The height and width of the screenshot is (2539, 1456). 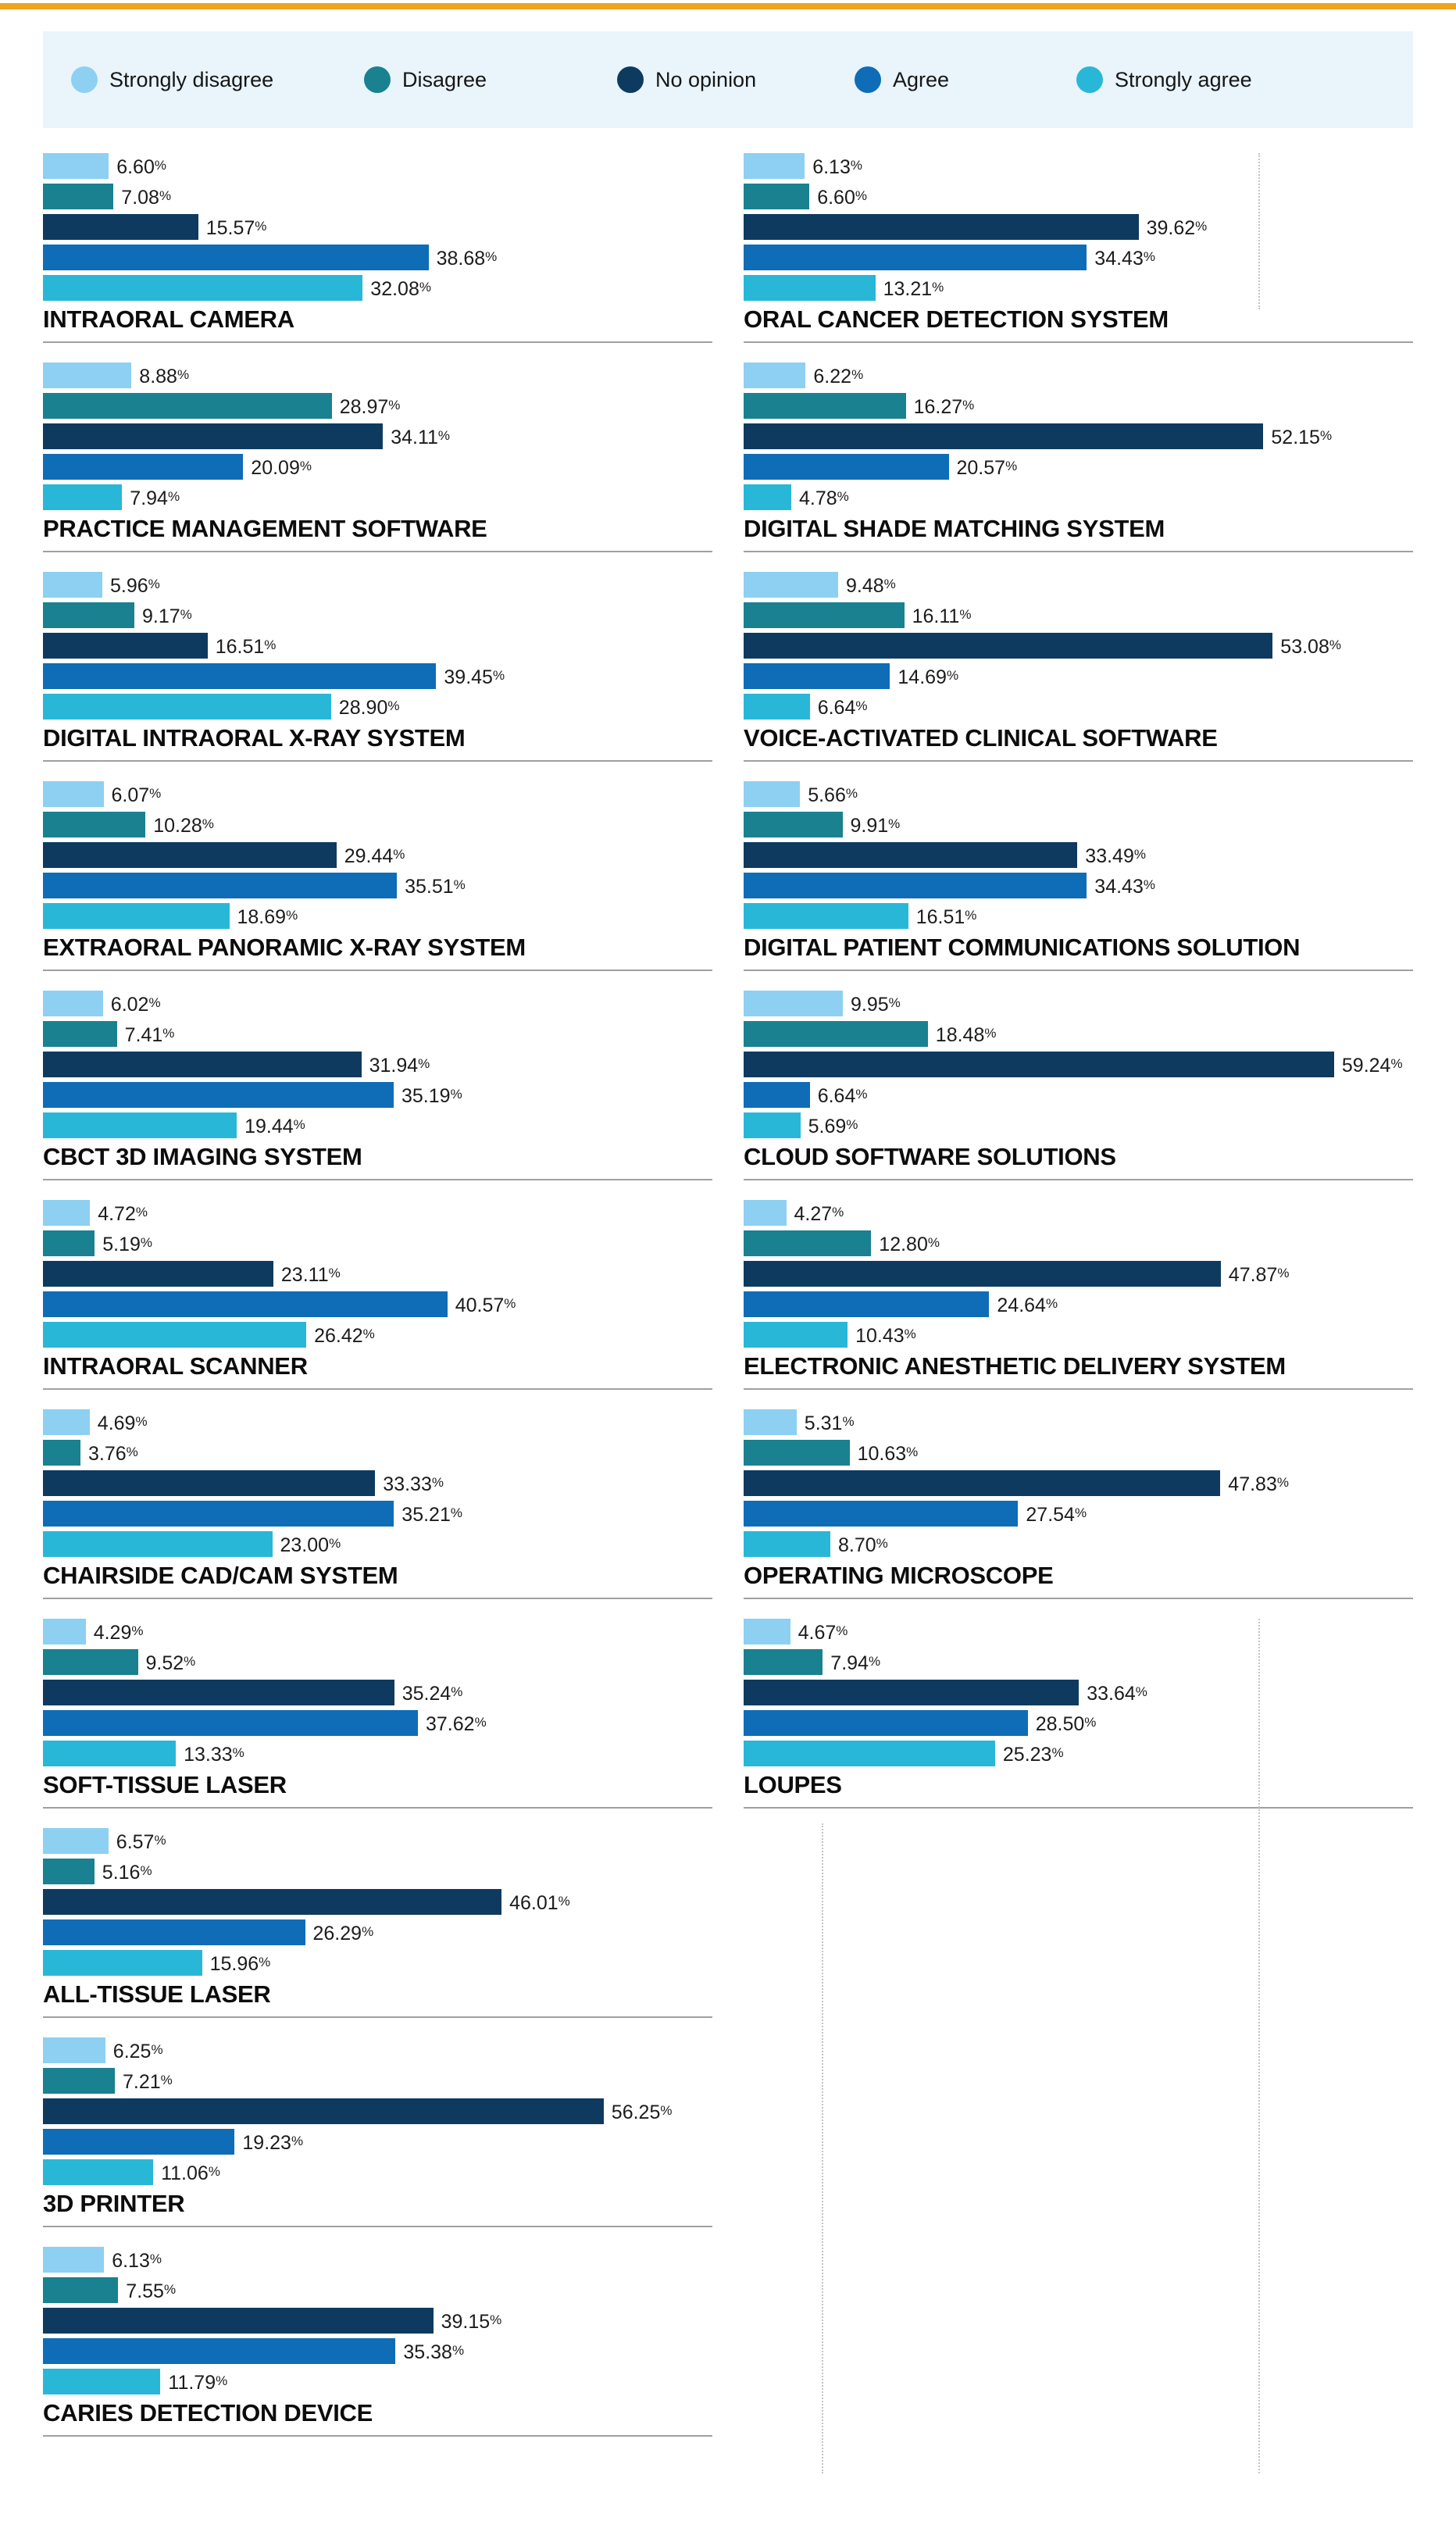 I want to click on bar-value-label: 9.17%, so click(x=167, y=616).